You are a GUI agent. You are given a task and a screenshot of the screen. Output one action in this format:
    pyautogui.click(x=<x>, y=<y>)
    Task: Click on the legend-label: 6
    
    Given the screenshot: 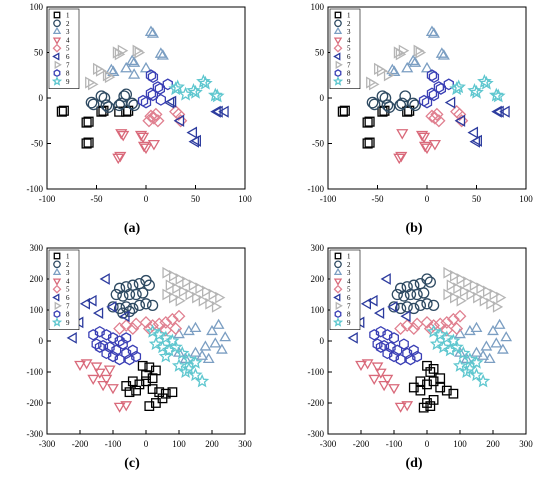 What is the action you would take?
    pyautogui.click(x=68, y=57)
    